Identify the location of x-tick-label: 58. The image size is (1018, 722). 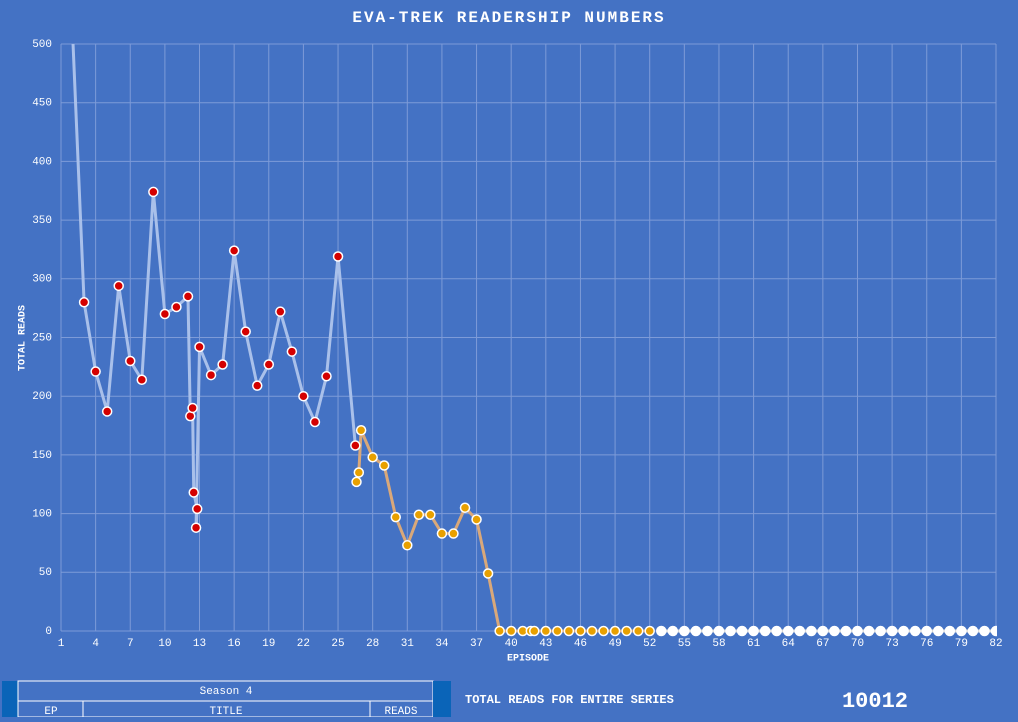
(718, 644).